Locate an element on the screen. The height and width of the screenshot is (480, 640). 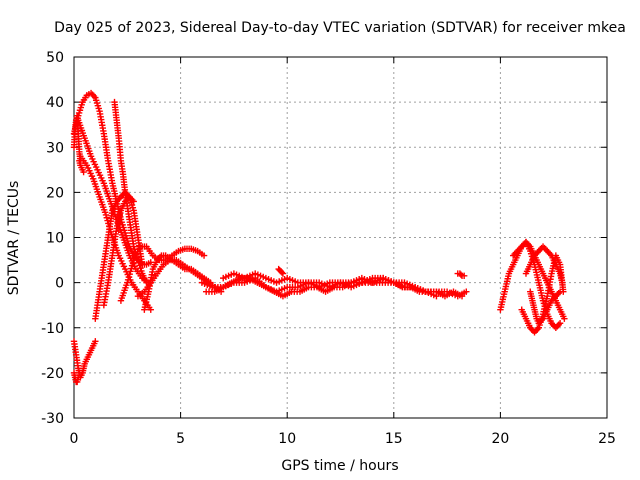
series-trace-p is located at coordinates (330, 285).